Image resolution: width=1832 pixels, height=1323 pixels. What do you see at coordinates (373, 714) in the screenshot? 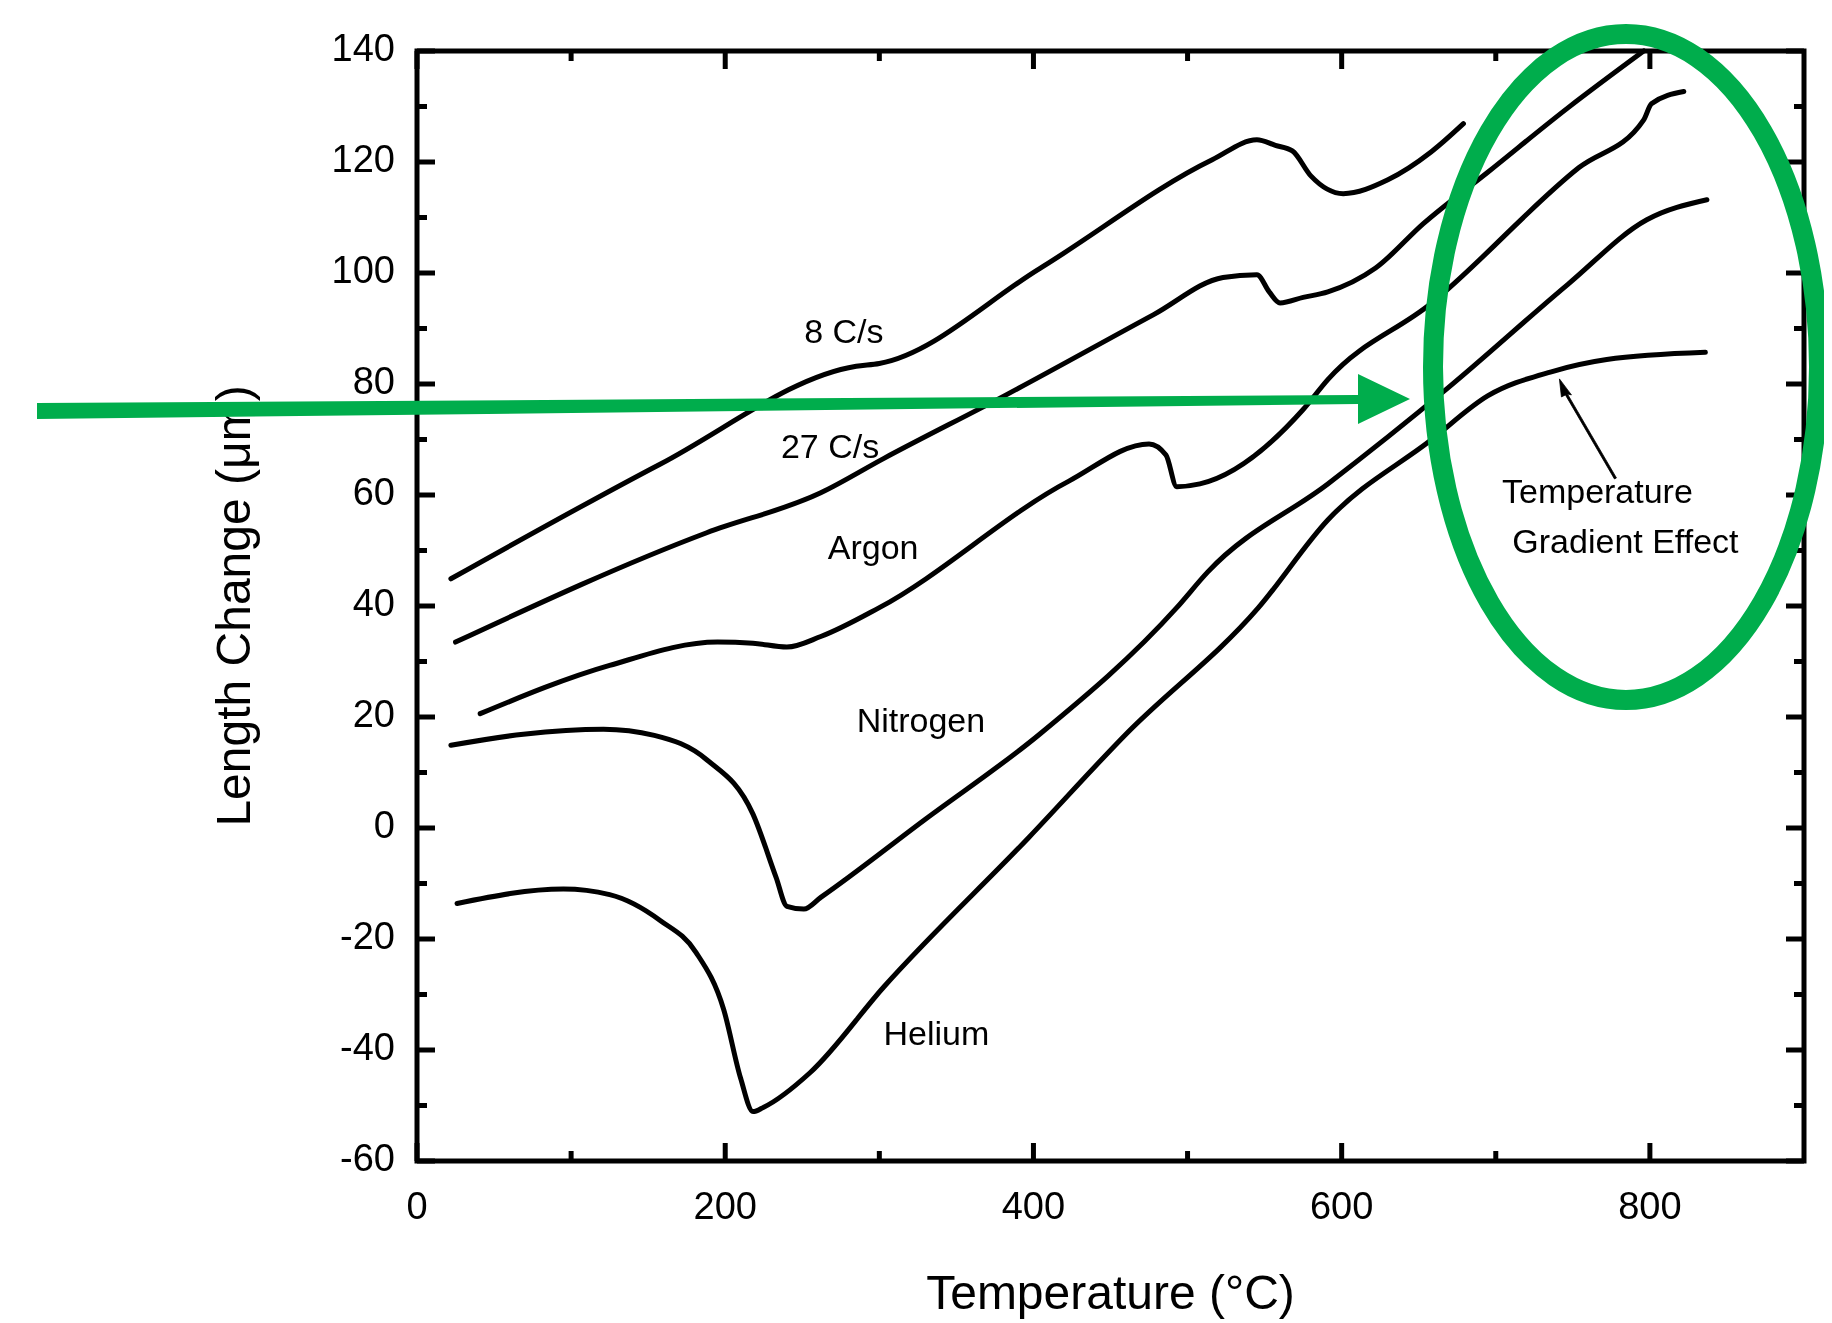
I see `y-tick-label: 20` at bounding box center [373, 714].